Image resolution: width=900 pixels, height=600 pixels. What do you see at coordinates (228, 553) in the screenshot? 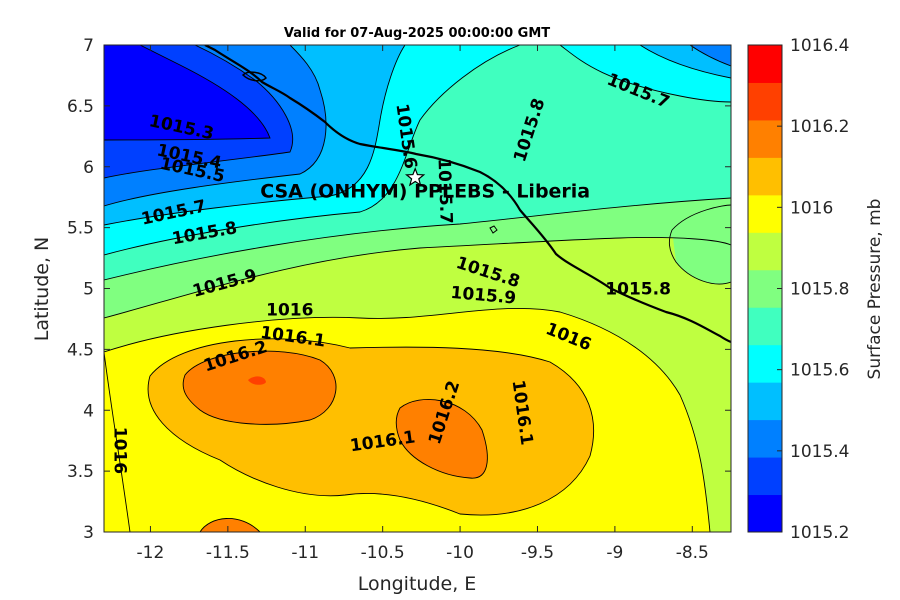
I see `x-tick-label: -11.5` at bounding box center [228, 553].